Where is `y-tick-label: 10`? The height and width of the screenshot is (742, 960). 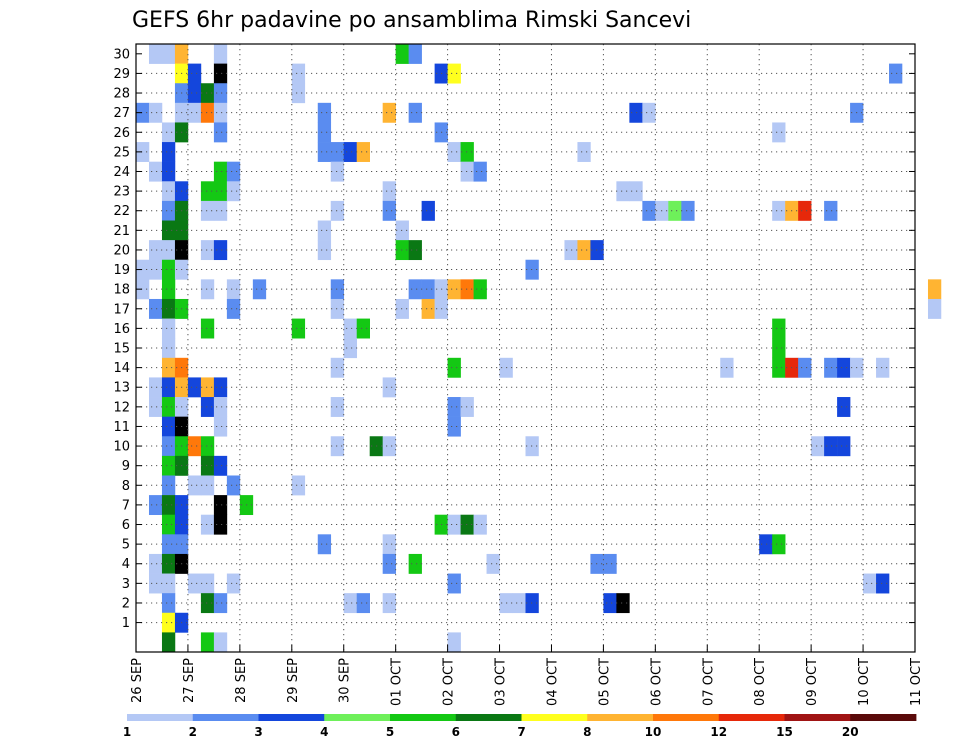
y-tick-label: 10 is located at coordinates (121, 447).